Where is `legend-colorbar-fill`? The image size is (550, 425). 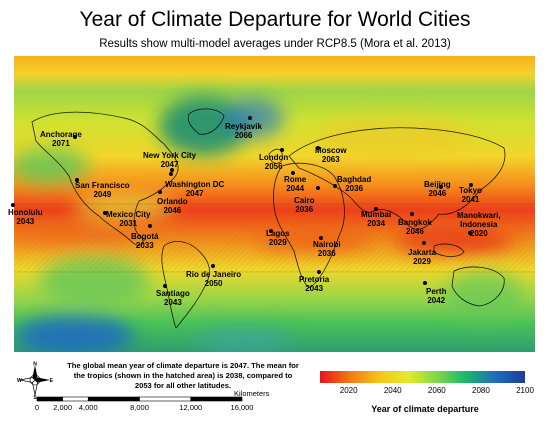 legend-colorbar-fill is located at coordinates (422, 377).